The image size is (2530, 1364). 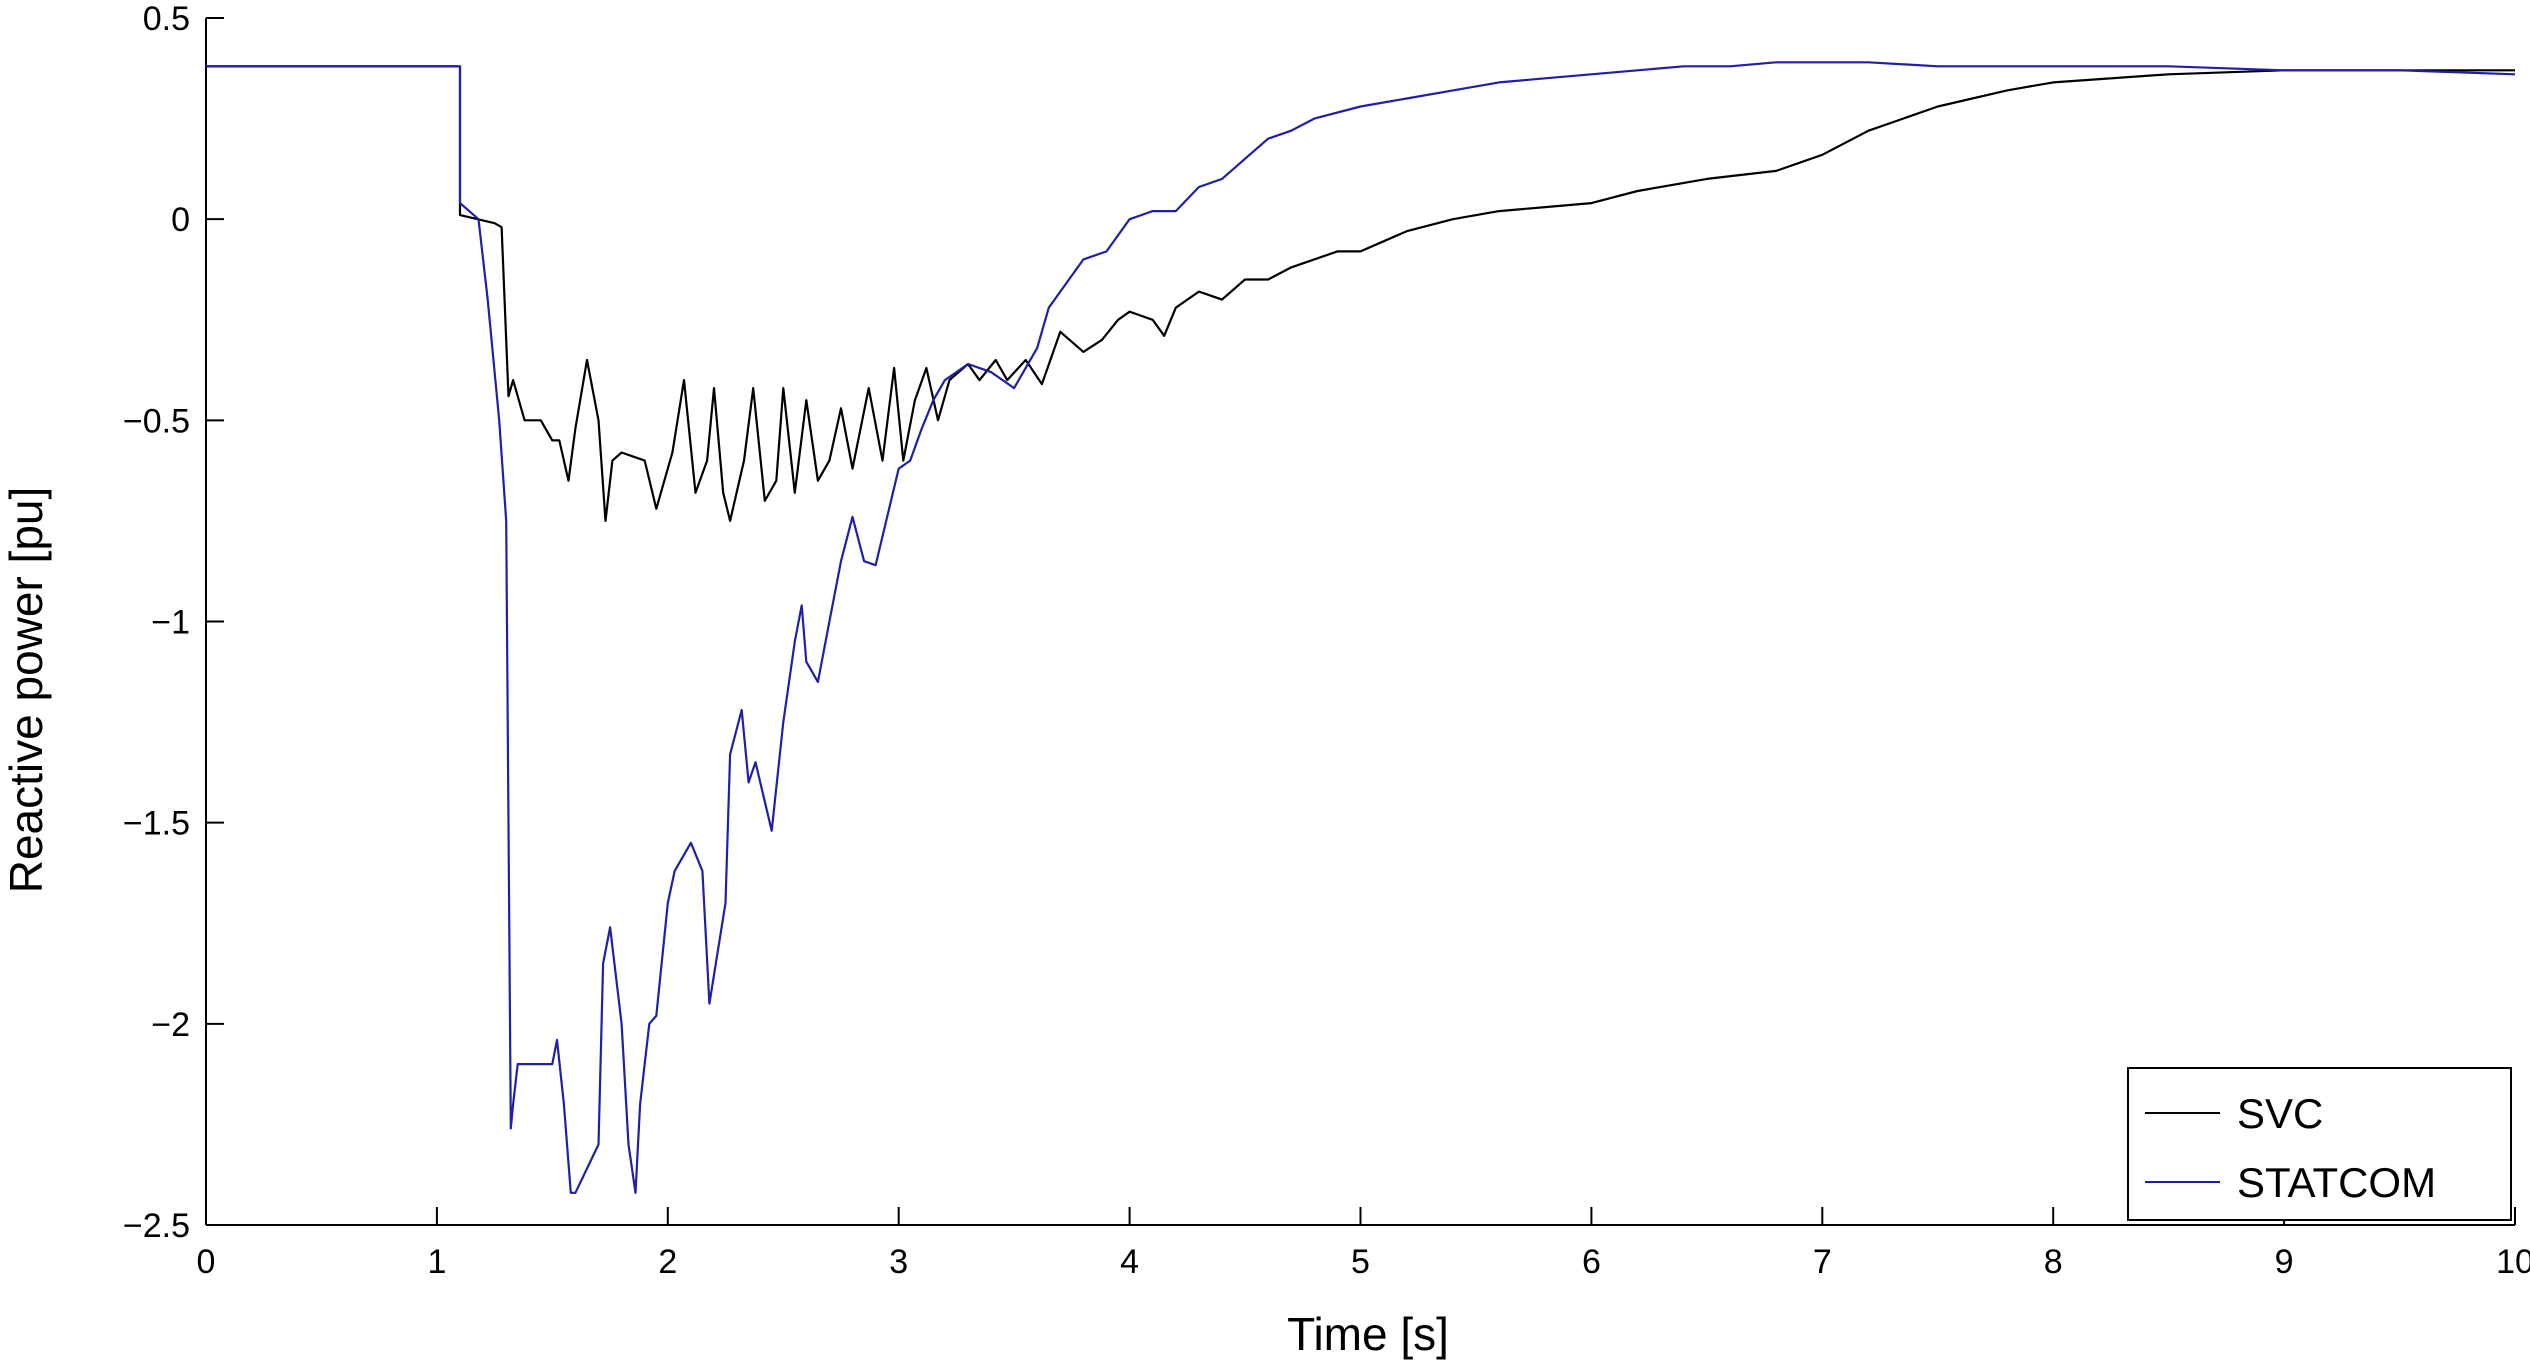 I want to click on x-tick-label: 10, so click(x=2513, y=1262).